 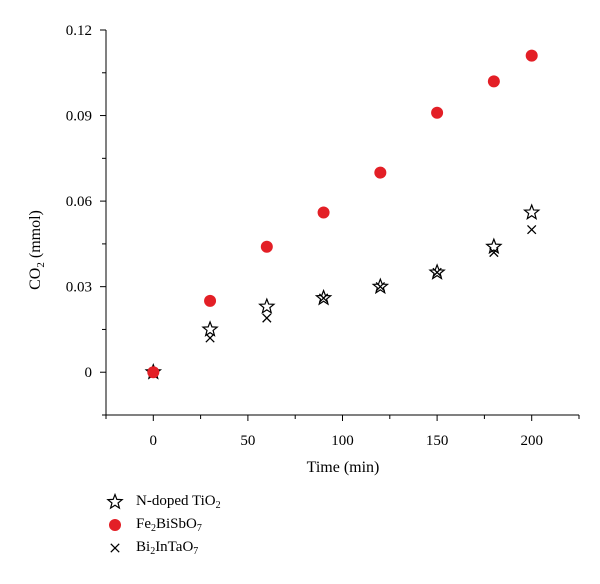 What do you see at coordinates (342, 441) in the screenshot?
I see `x-tick-label: 100` at bounding box center [342, 441].